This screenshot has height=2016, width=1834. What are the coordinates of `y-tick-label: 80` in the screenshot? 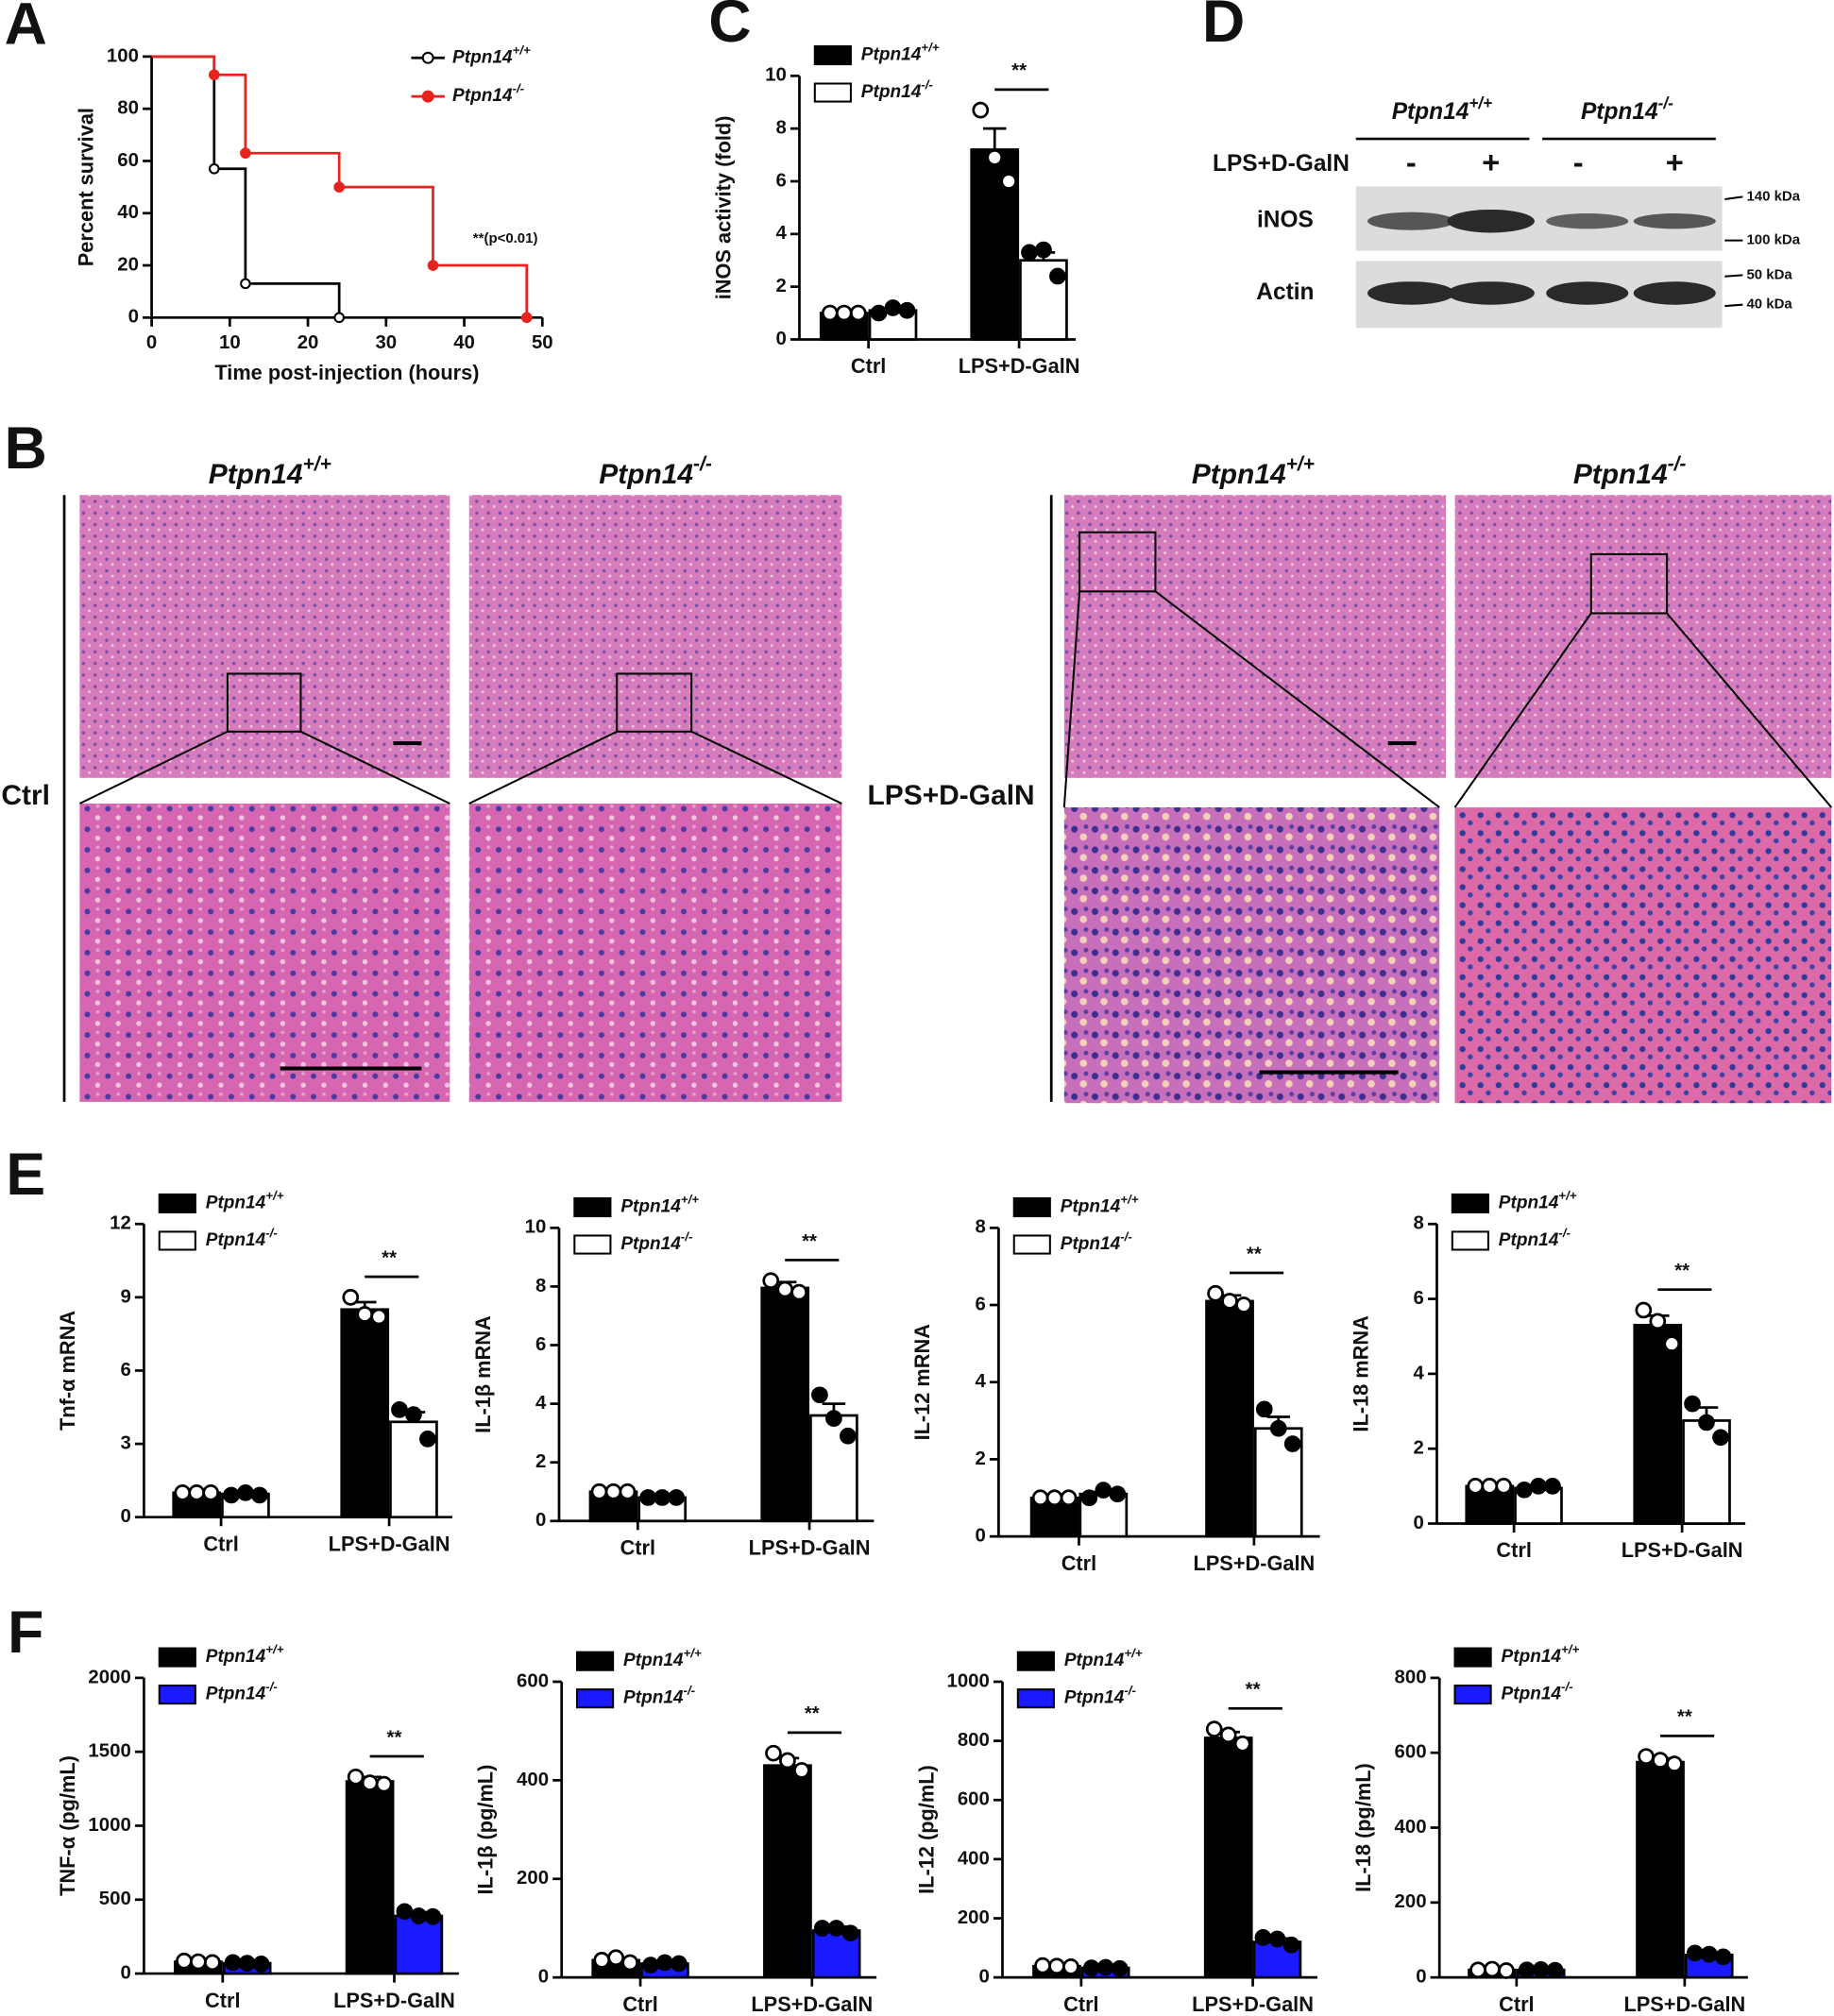 It's located at (128, 108).